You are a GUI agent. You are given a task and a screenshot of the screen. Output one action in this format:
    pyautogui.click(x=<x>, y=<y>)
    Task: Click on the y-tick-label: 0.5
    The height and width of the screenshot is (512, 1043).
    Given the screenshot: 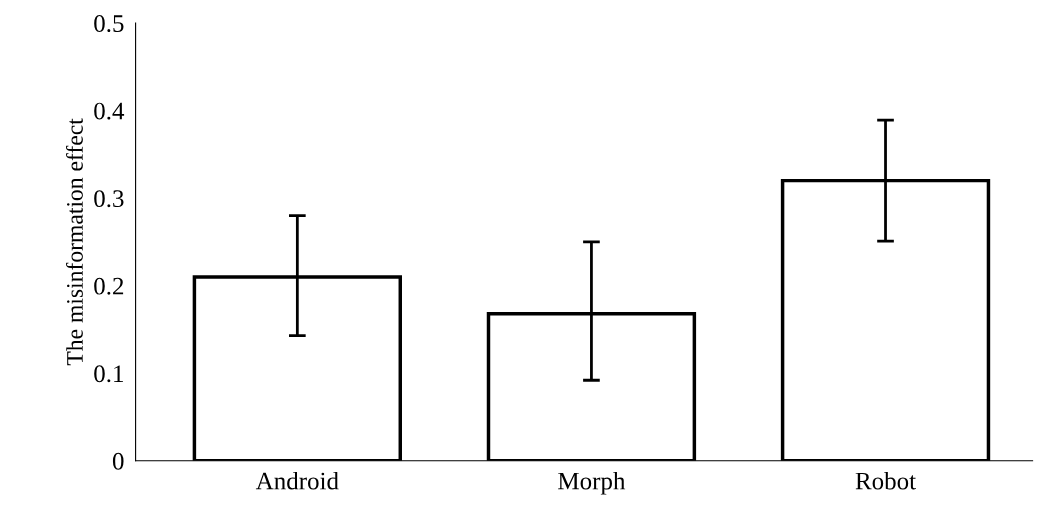 What is the action you would take?
    pyautogui.click(x=109, y=24)
    